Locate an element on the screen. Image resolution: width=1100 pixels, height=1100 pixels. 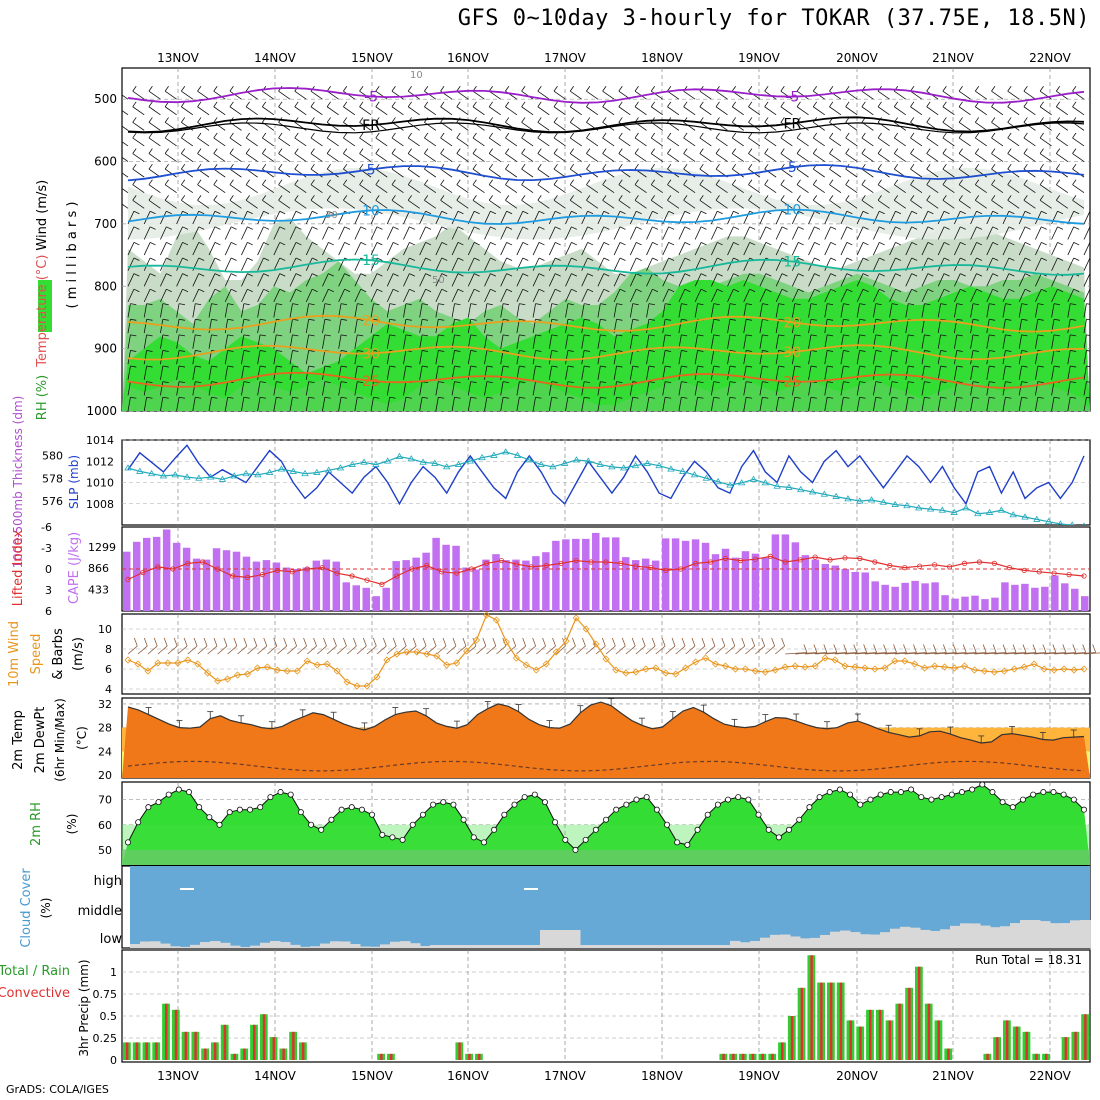
cape-tick: 433 is located at coordinates (98, 590).